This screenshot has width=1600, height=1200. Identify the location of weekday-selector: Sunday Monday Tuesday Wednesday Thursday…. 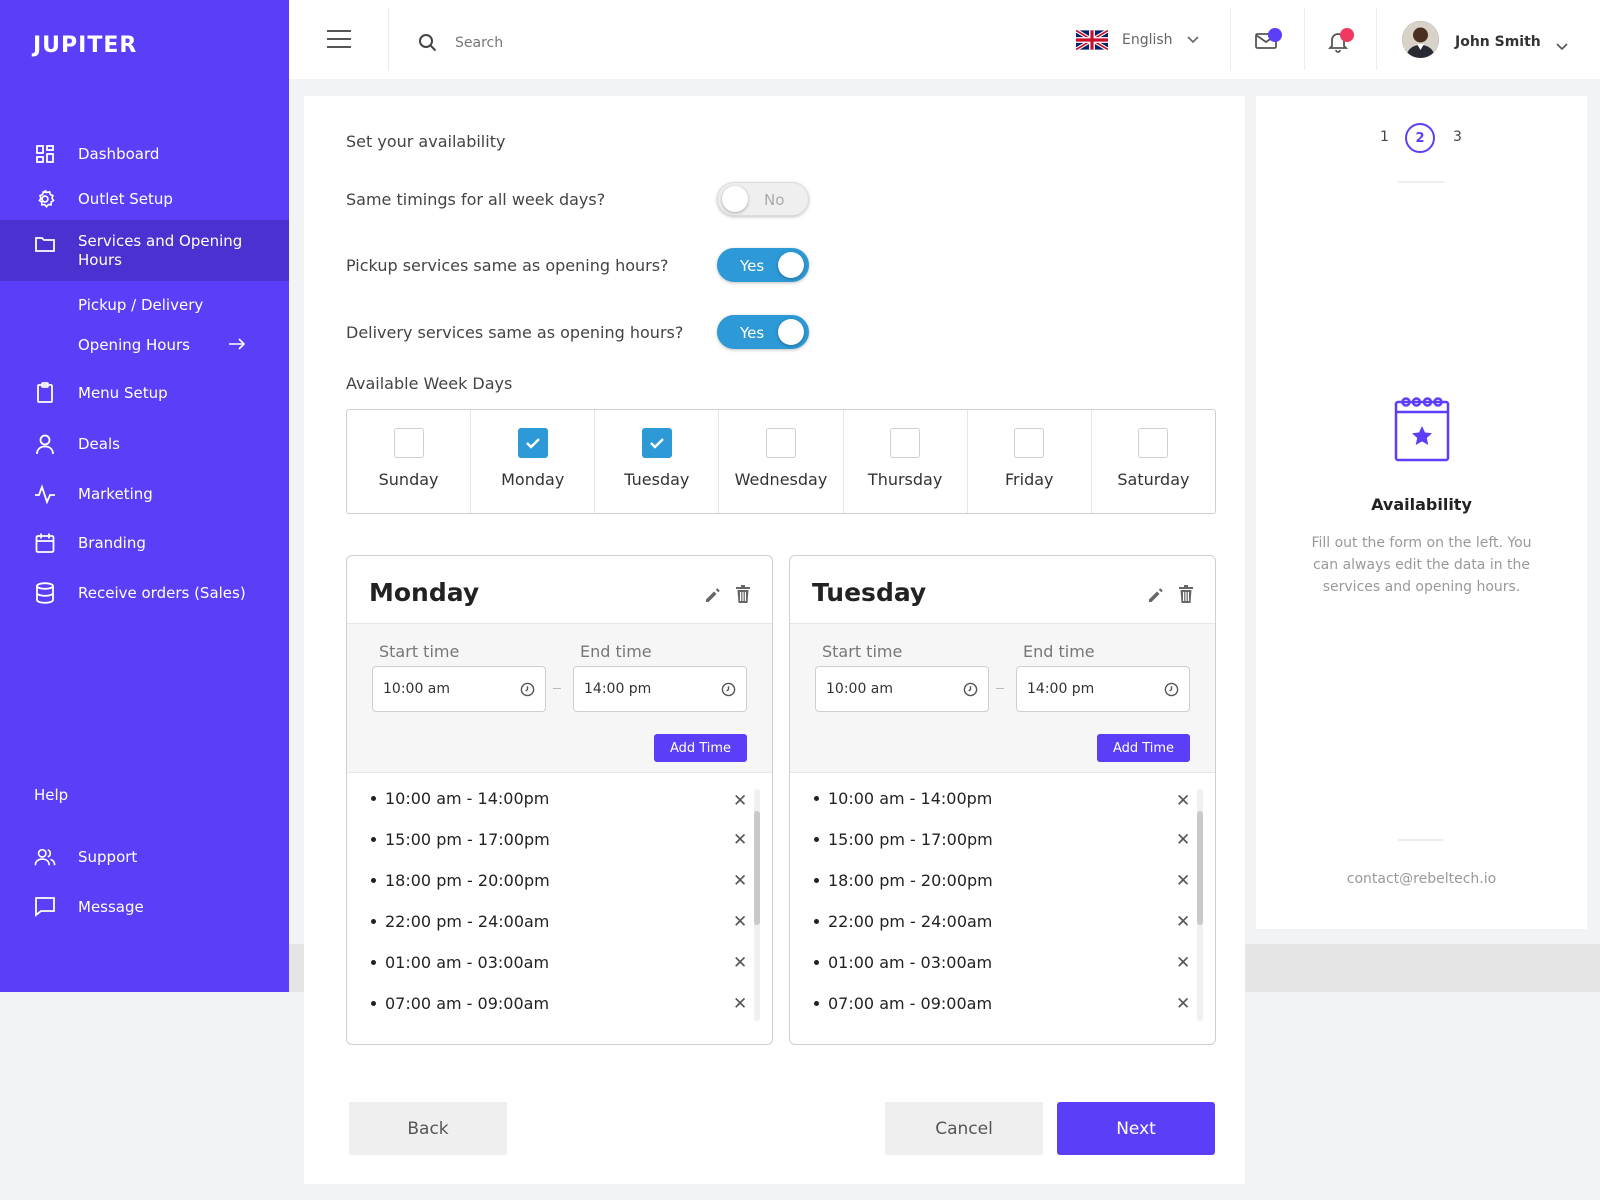
(781, 461).